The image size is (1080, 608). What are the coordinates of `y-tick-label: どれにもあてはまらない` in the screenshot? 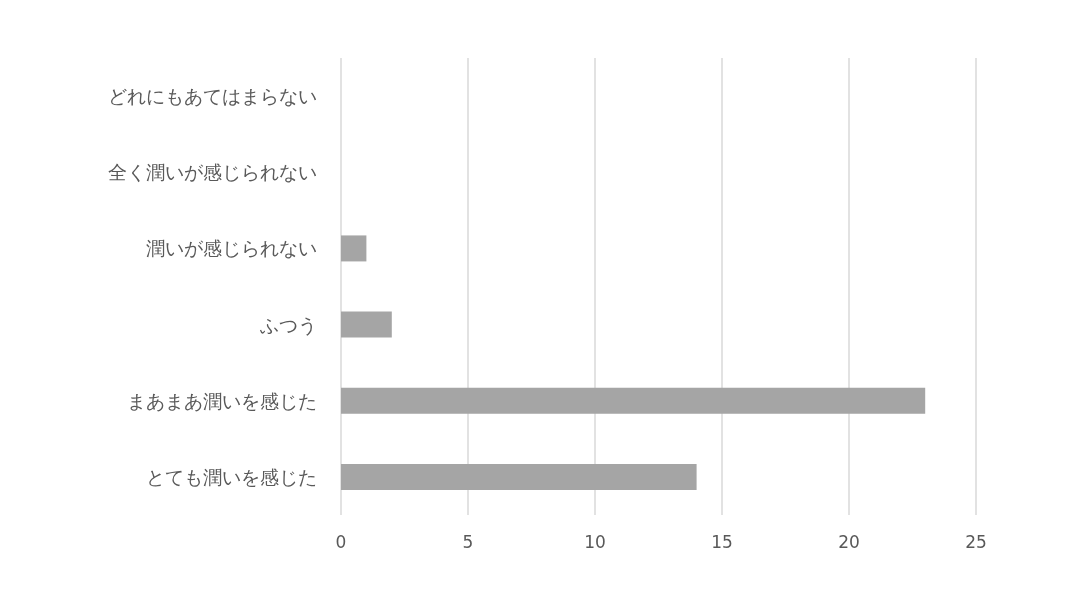 It's located at (212, 96).